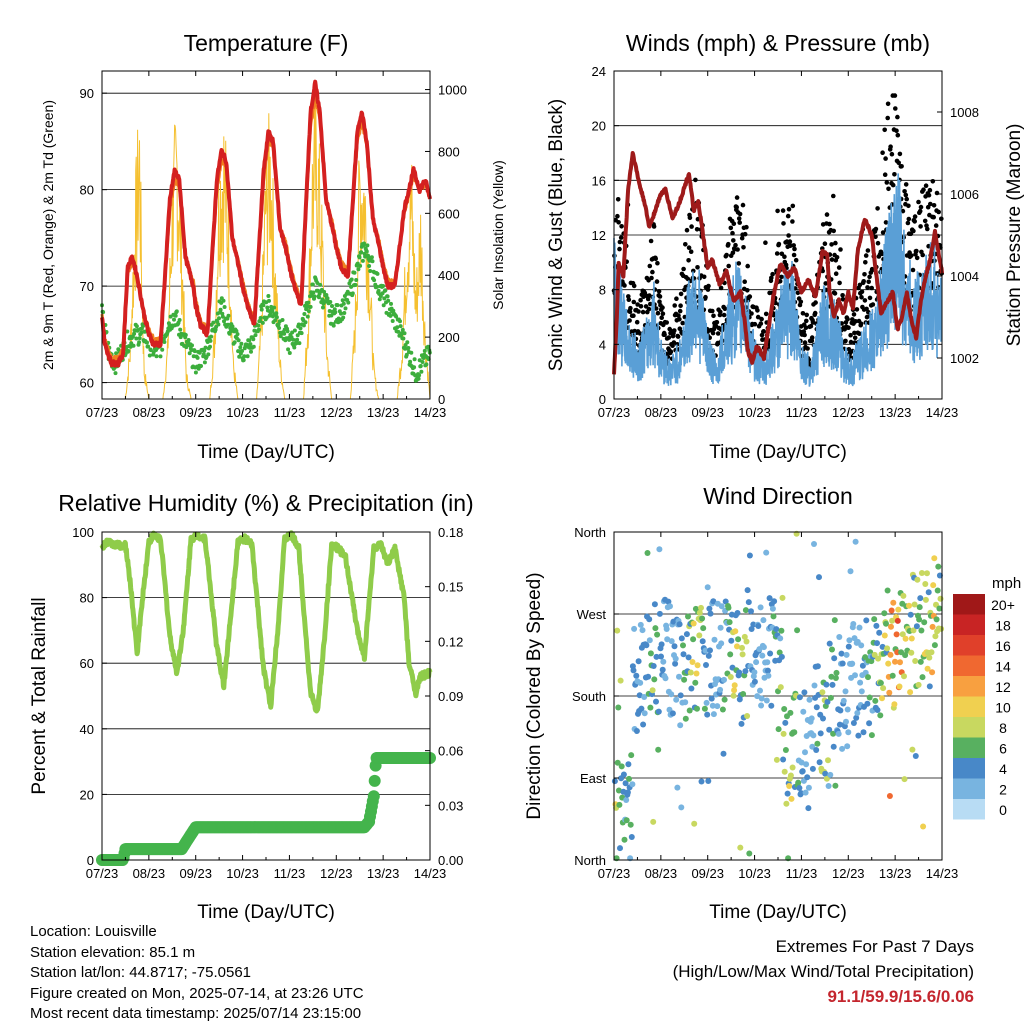 Image resolution: width=1024 pixels, height=1025 pixels. Describe the element at coordinates (848, 412) in the screenshot. I see `winds-xtick-label: 12/23` at that location.